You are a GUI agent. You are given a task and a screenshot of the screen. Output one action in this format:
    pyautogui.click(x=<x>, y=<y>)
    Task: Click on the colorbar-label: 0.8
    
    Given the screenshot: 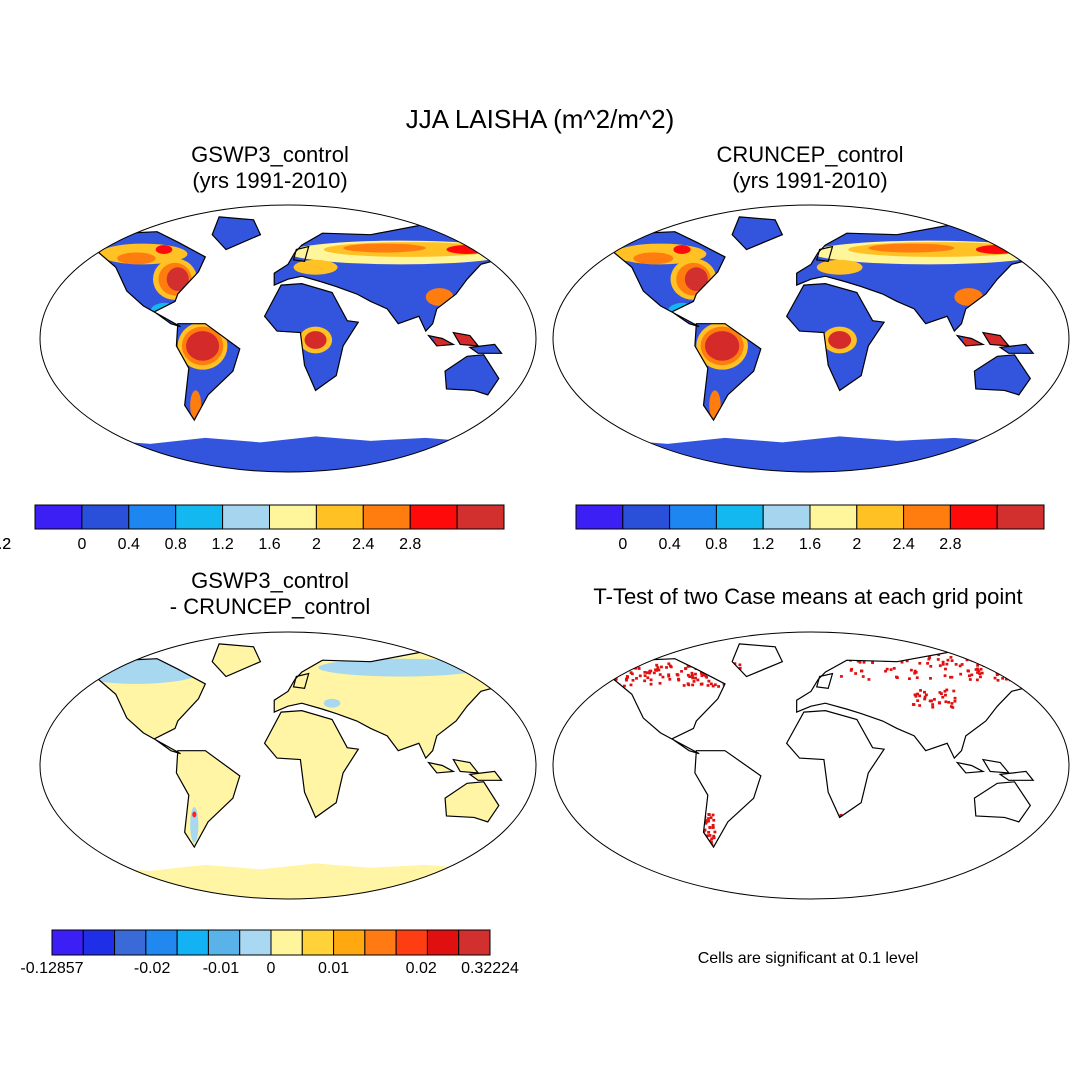 What is the action you would take?
    pyautogui.click(x=176, y=544)
    